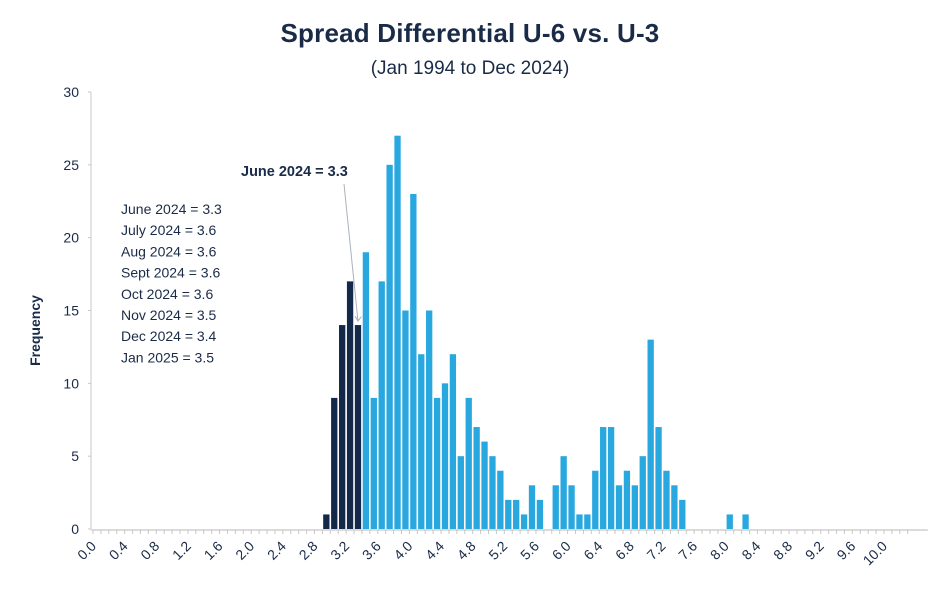  What do you see at coordinates (687, 550) in the screenshot?
I see `x-tick-label: 7.6` at bounding box center [687, 550].